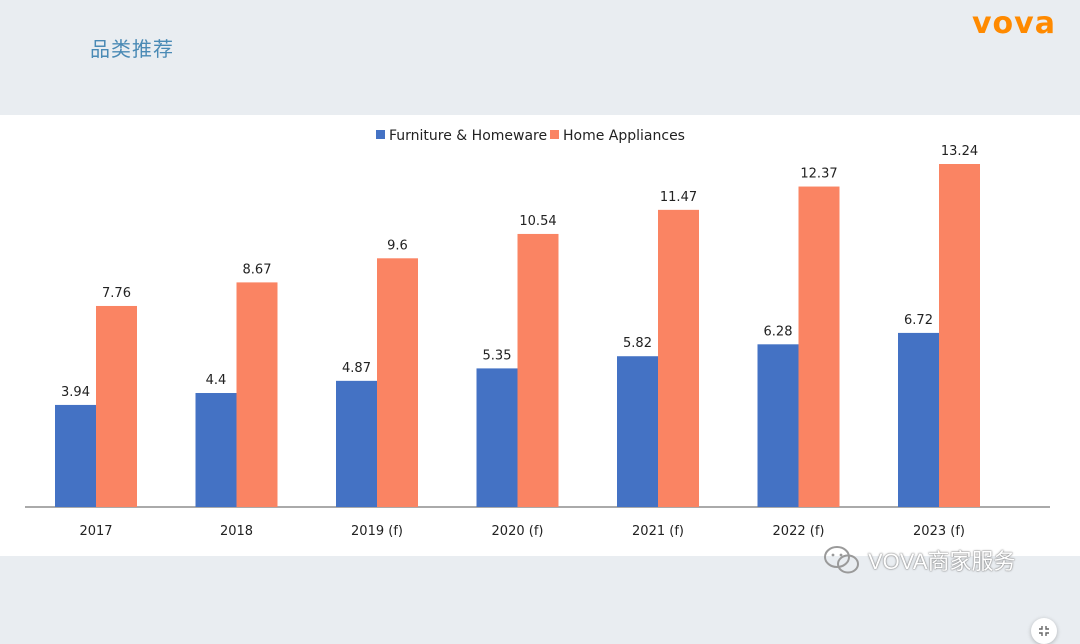  I want to click on x-tick-label-3: 2020 (f), so click(518, 531).